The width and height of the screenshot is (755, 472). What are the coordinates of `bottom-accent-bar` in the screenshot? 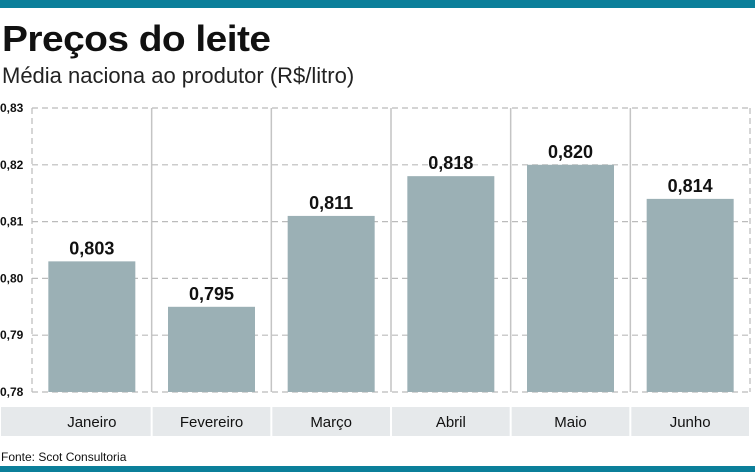 It's located at (377, 469).